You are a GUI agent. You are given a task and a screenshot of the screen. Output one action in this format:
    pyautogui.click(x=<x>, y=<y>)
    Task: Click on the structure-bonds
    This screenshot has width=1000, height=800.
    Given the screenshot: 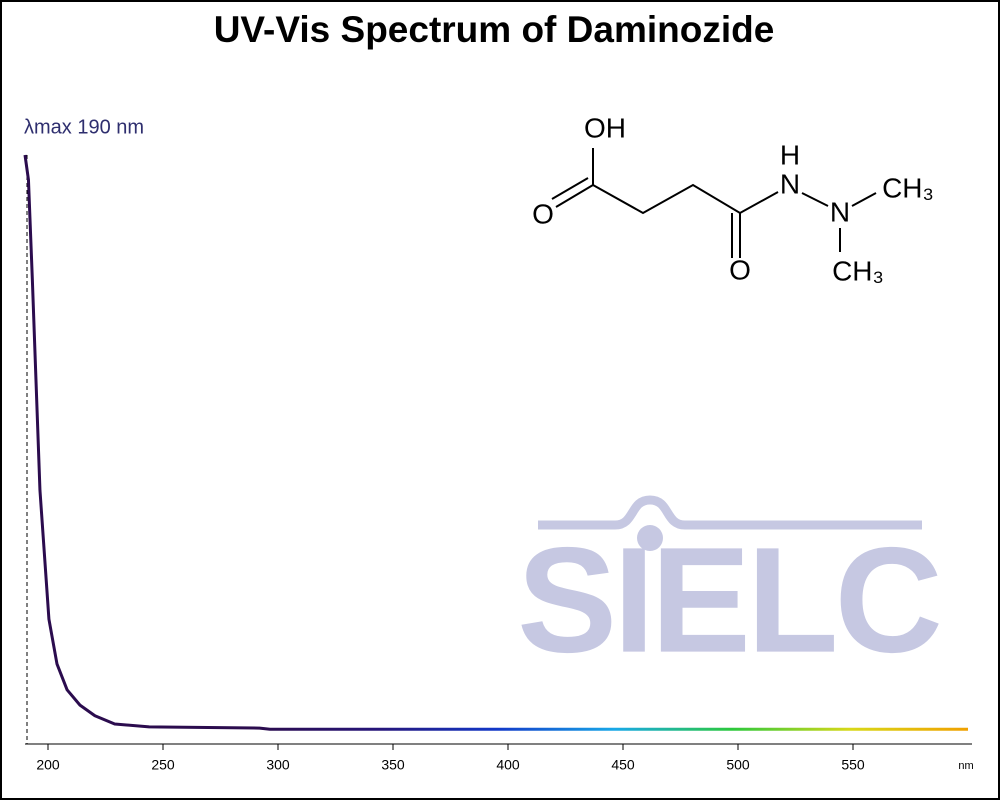 What is the action you would take?
    pyautogui.click(x=714, y=203)
    